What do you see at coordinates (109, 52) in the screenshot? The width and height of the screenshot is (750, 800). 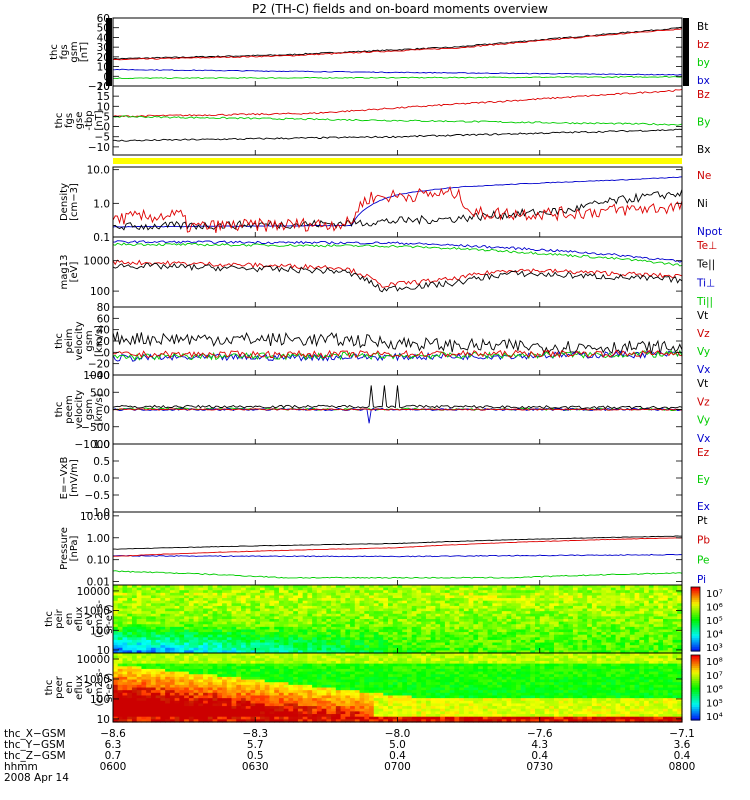 I see `left-bar` at bounding box center [109, 52].